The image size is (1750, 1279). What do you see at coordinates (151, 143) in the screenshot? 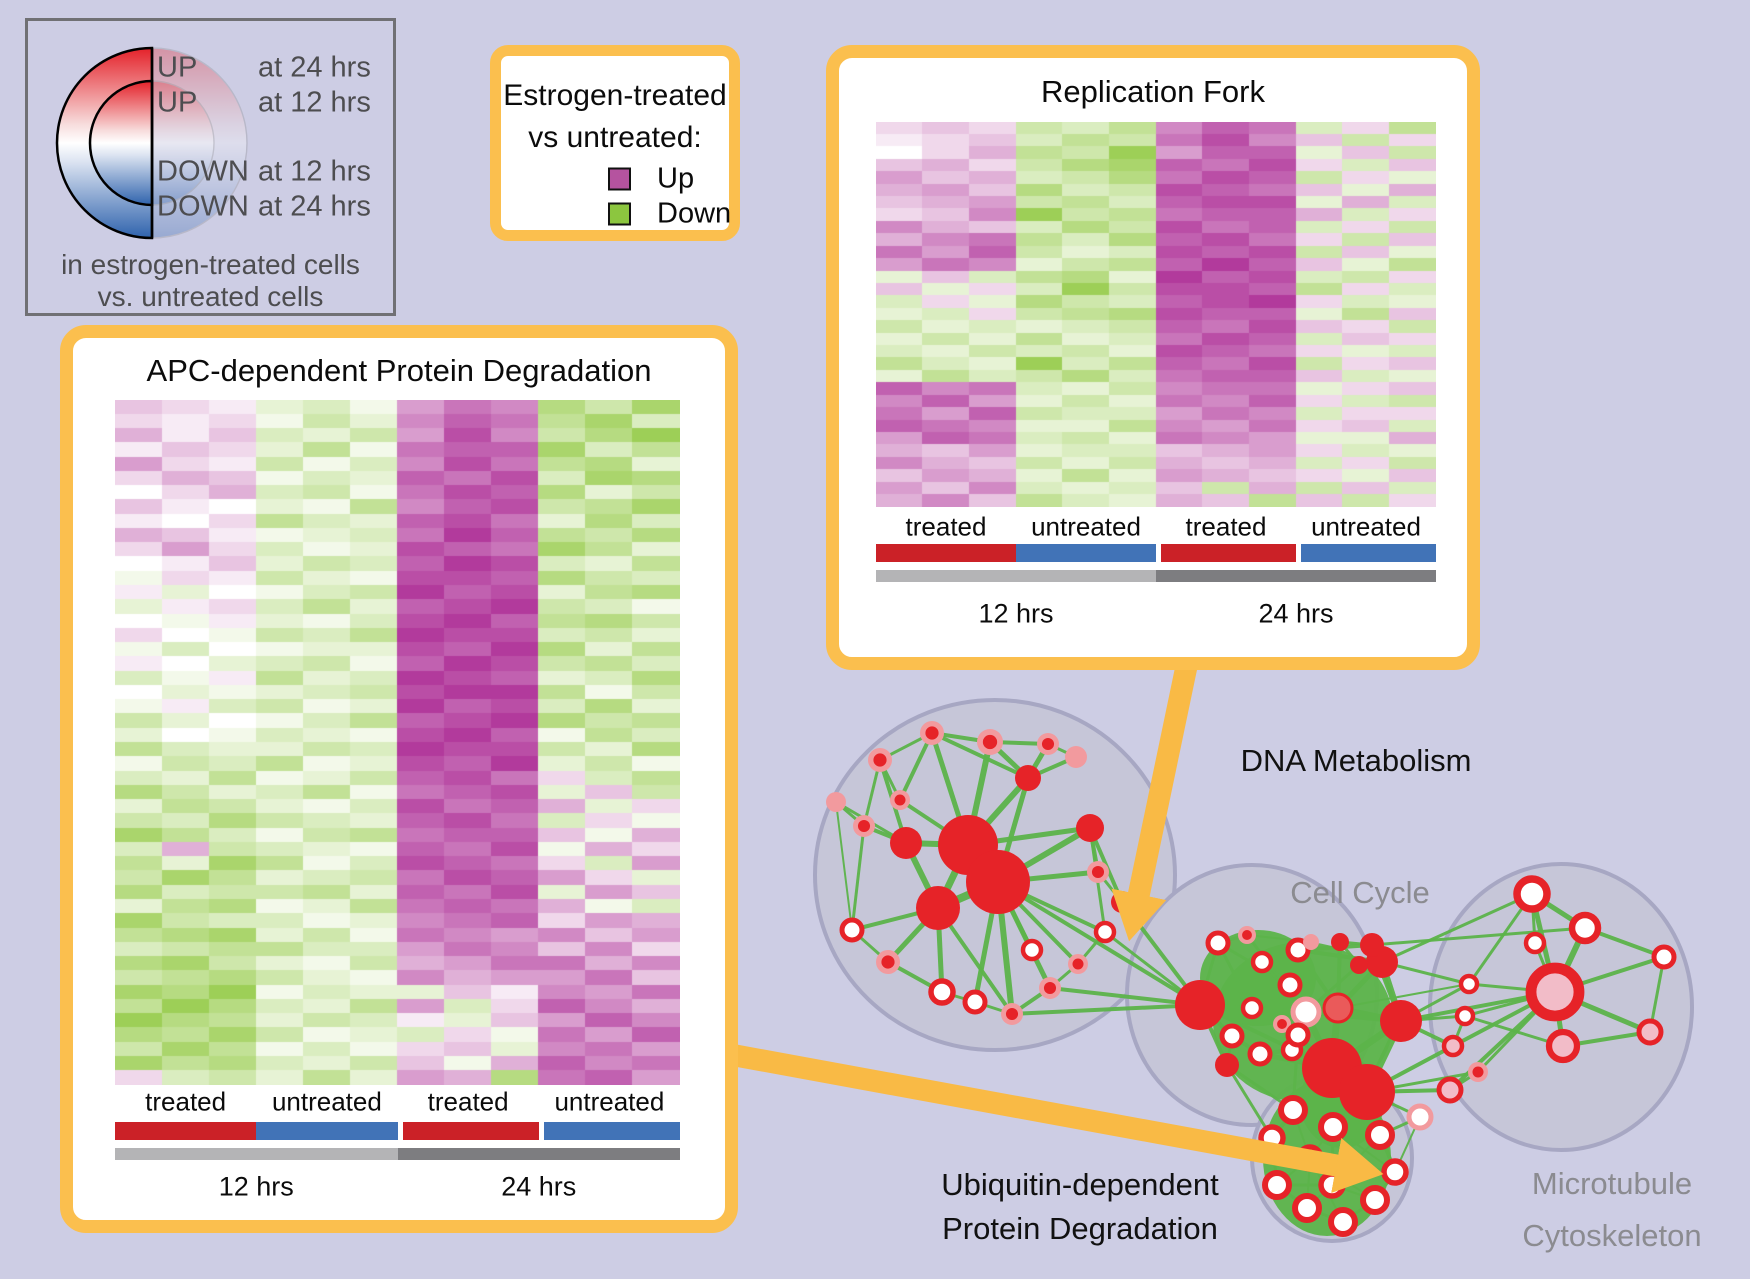
I see `concentric-rings-icon` at bounding box center [151, 143].